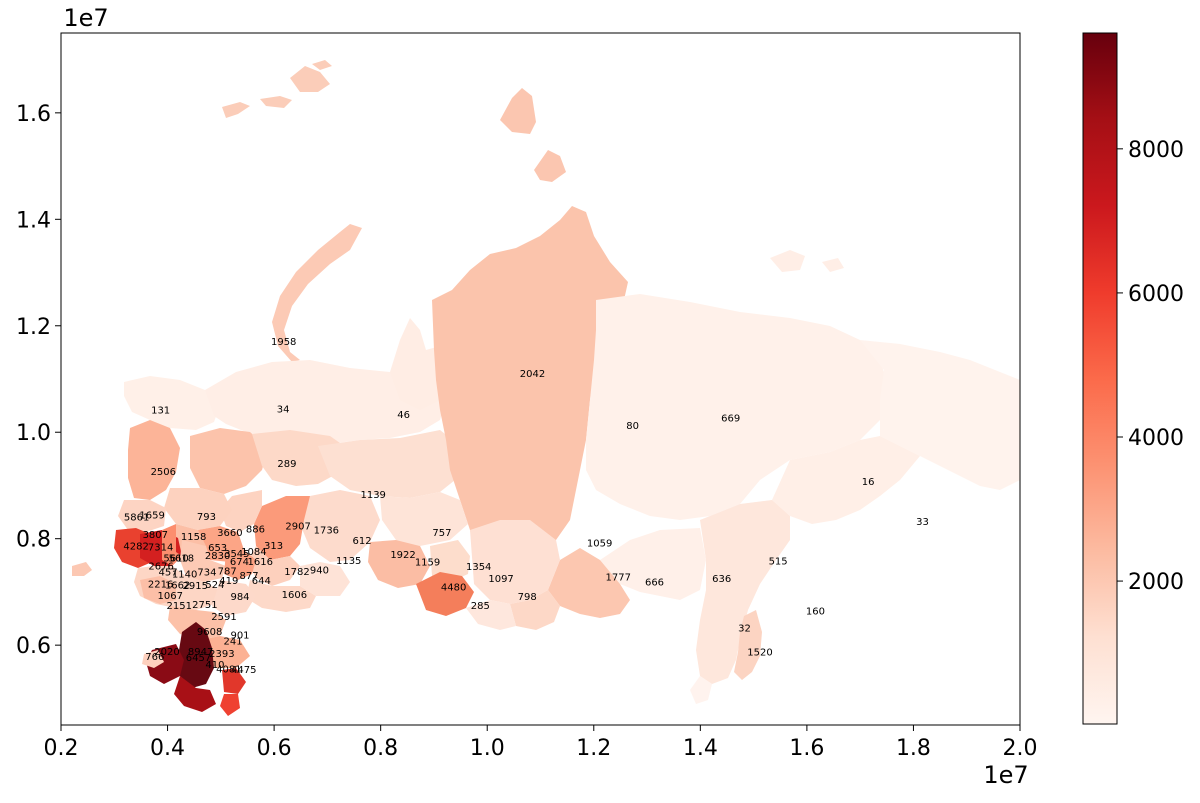 The width and height of the screenshot is (1200, 803). Describe the element at coordinates (743, 592) in the screenshot. I see `region-khabarovsk` at that location.